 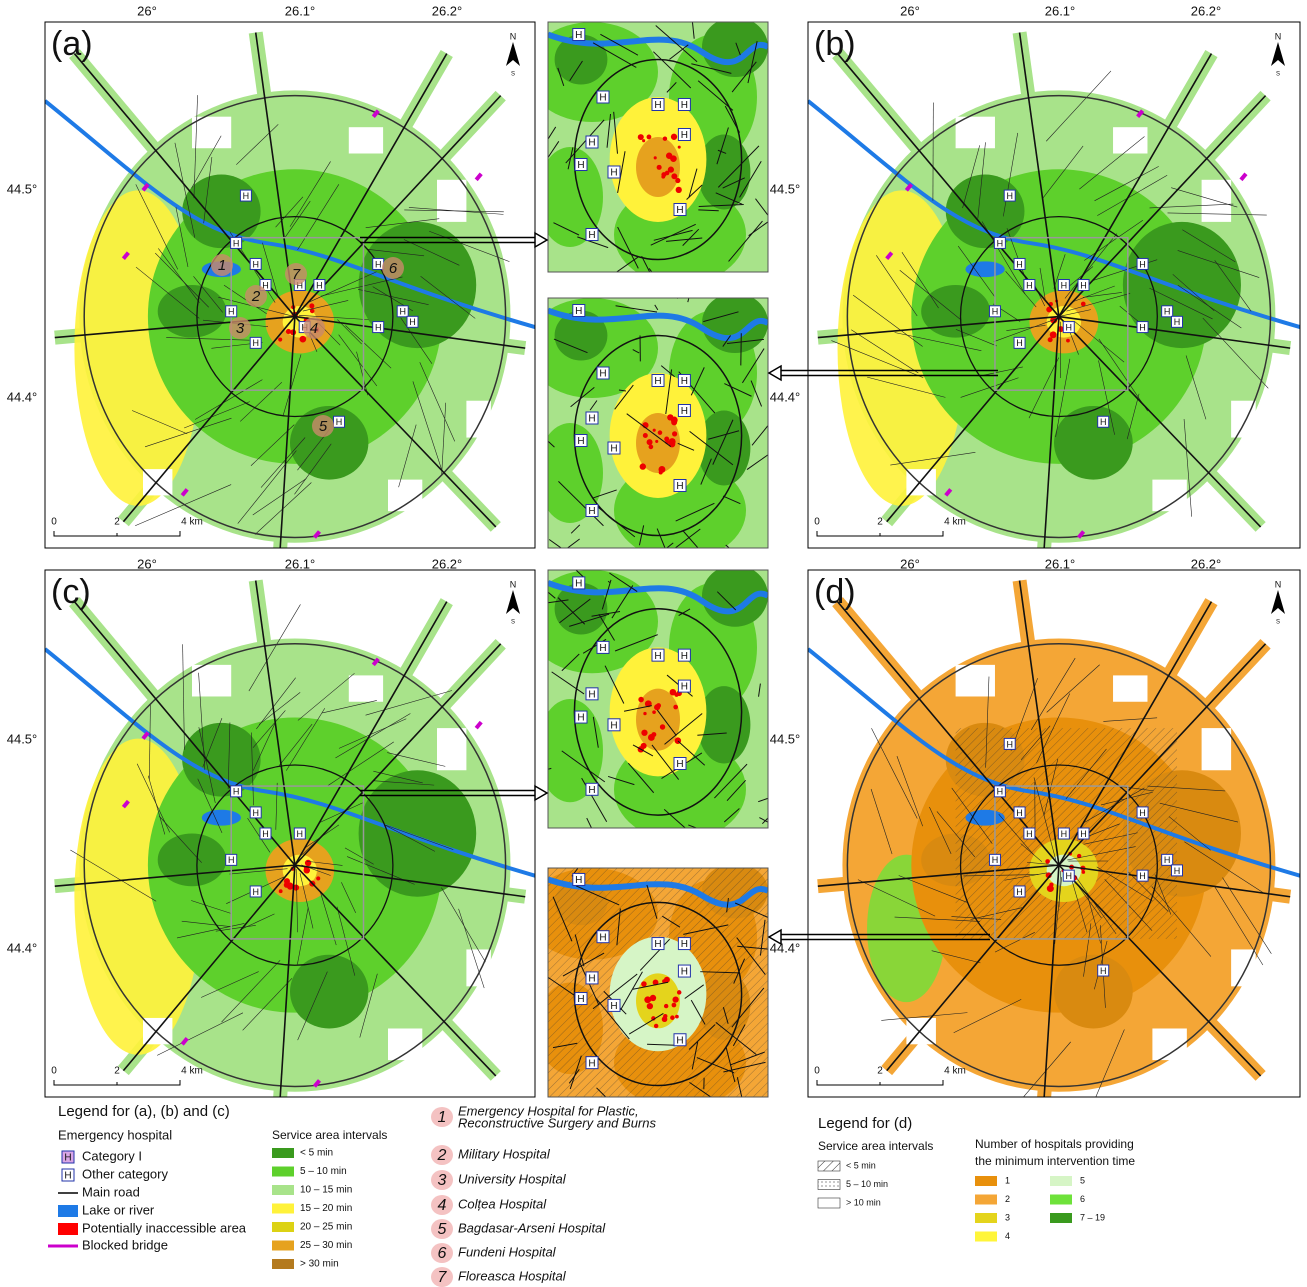 I want to click on latitude-label: 44.4°, so click(x=785, y=947).